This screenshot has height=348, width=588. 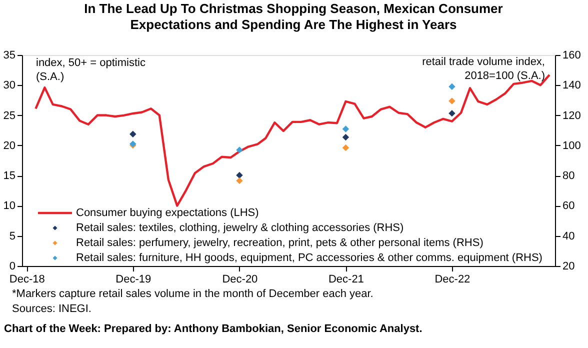 I want to click on y-tick-label: 35, so click(x=9, y=56).